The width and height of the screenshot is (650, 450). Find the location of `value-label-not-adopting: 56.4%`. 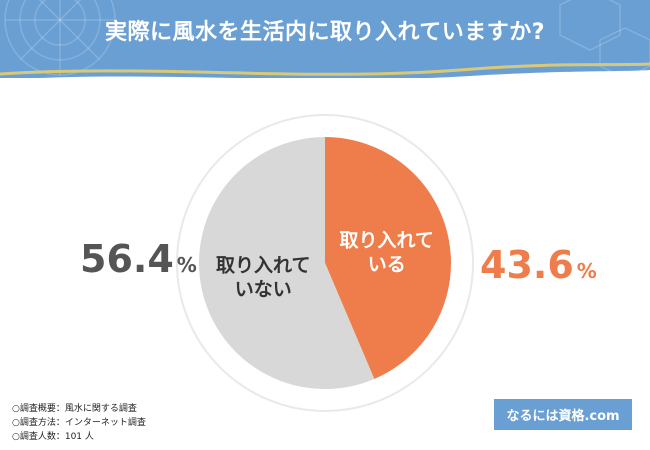

value-label-not-adopting: 56.4% is located at coordinates (138, 259).